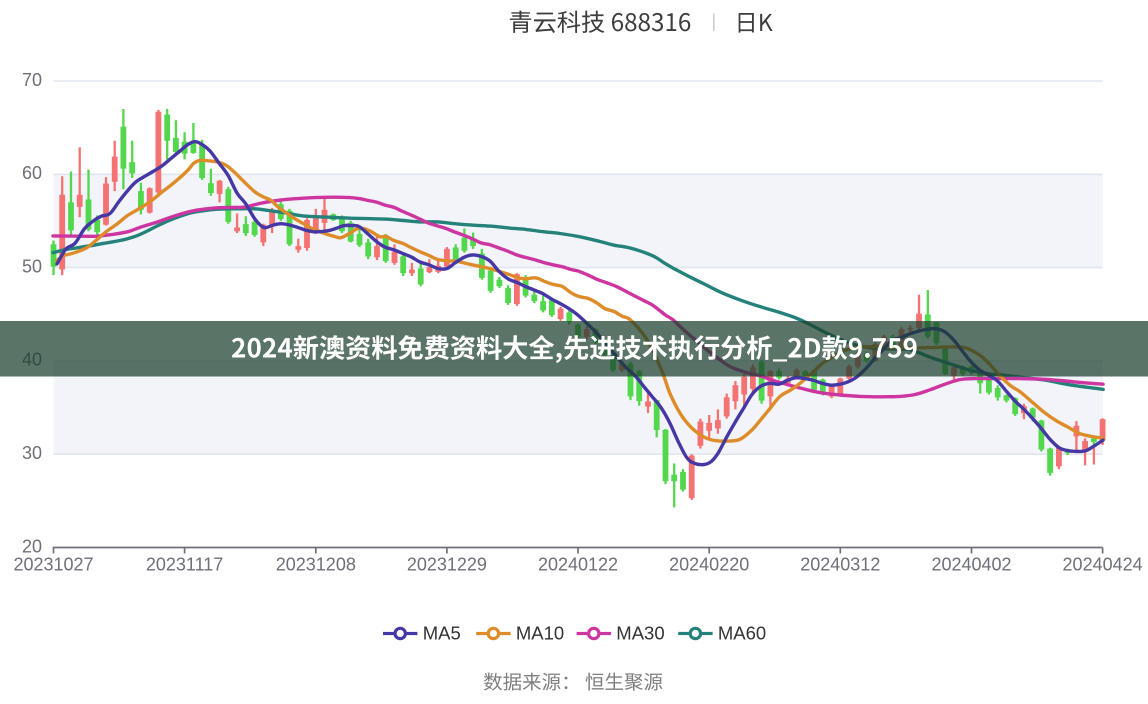 The width and height of the screenshot is (1148, 704). I want to click on svg-text: 50, so click(32, 266).